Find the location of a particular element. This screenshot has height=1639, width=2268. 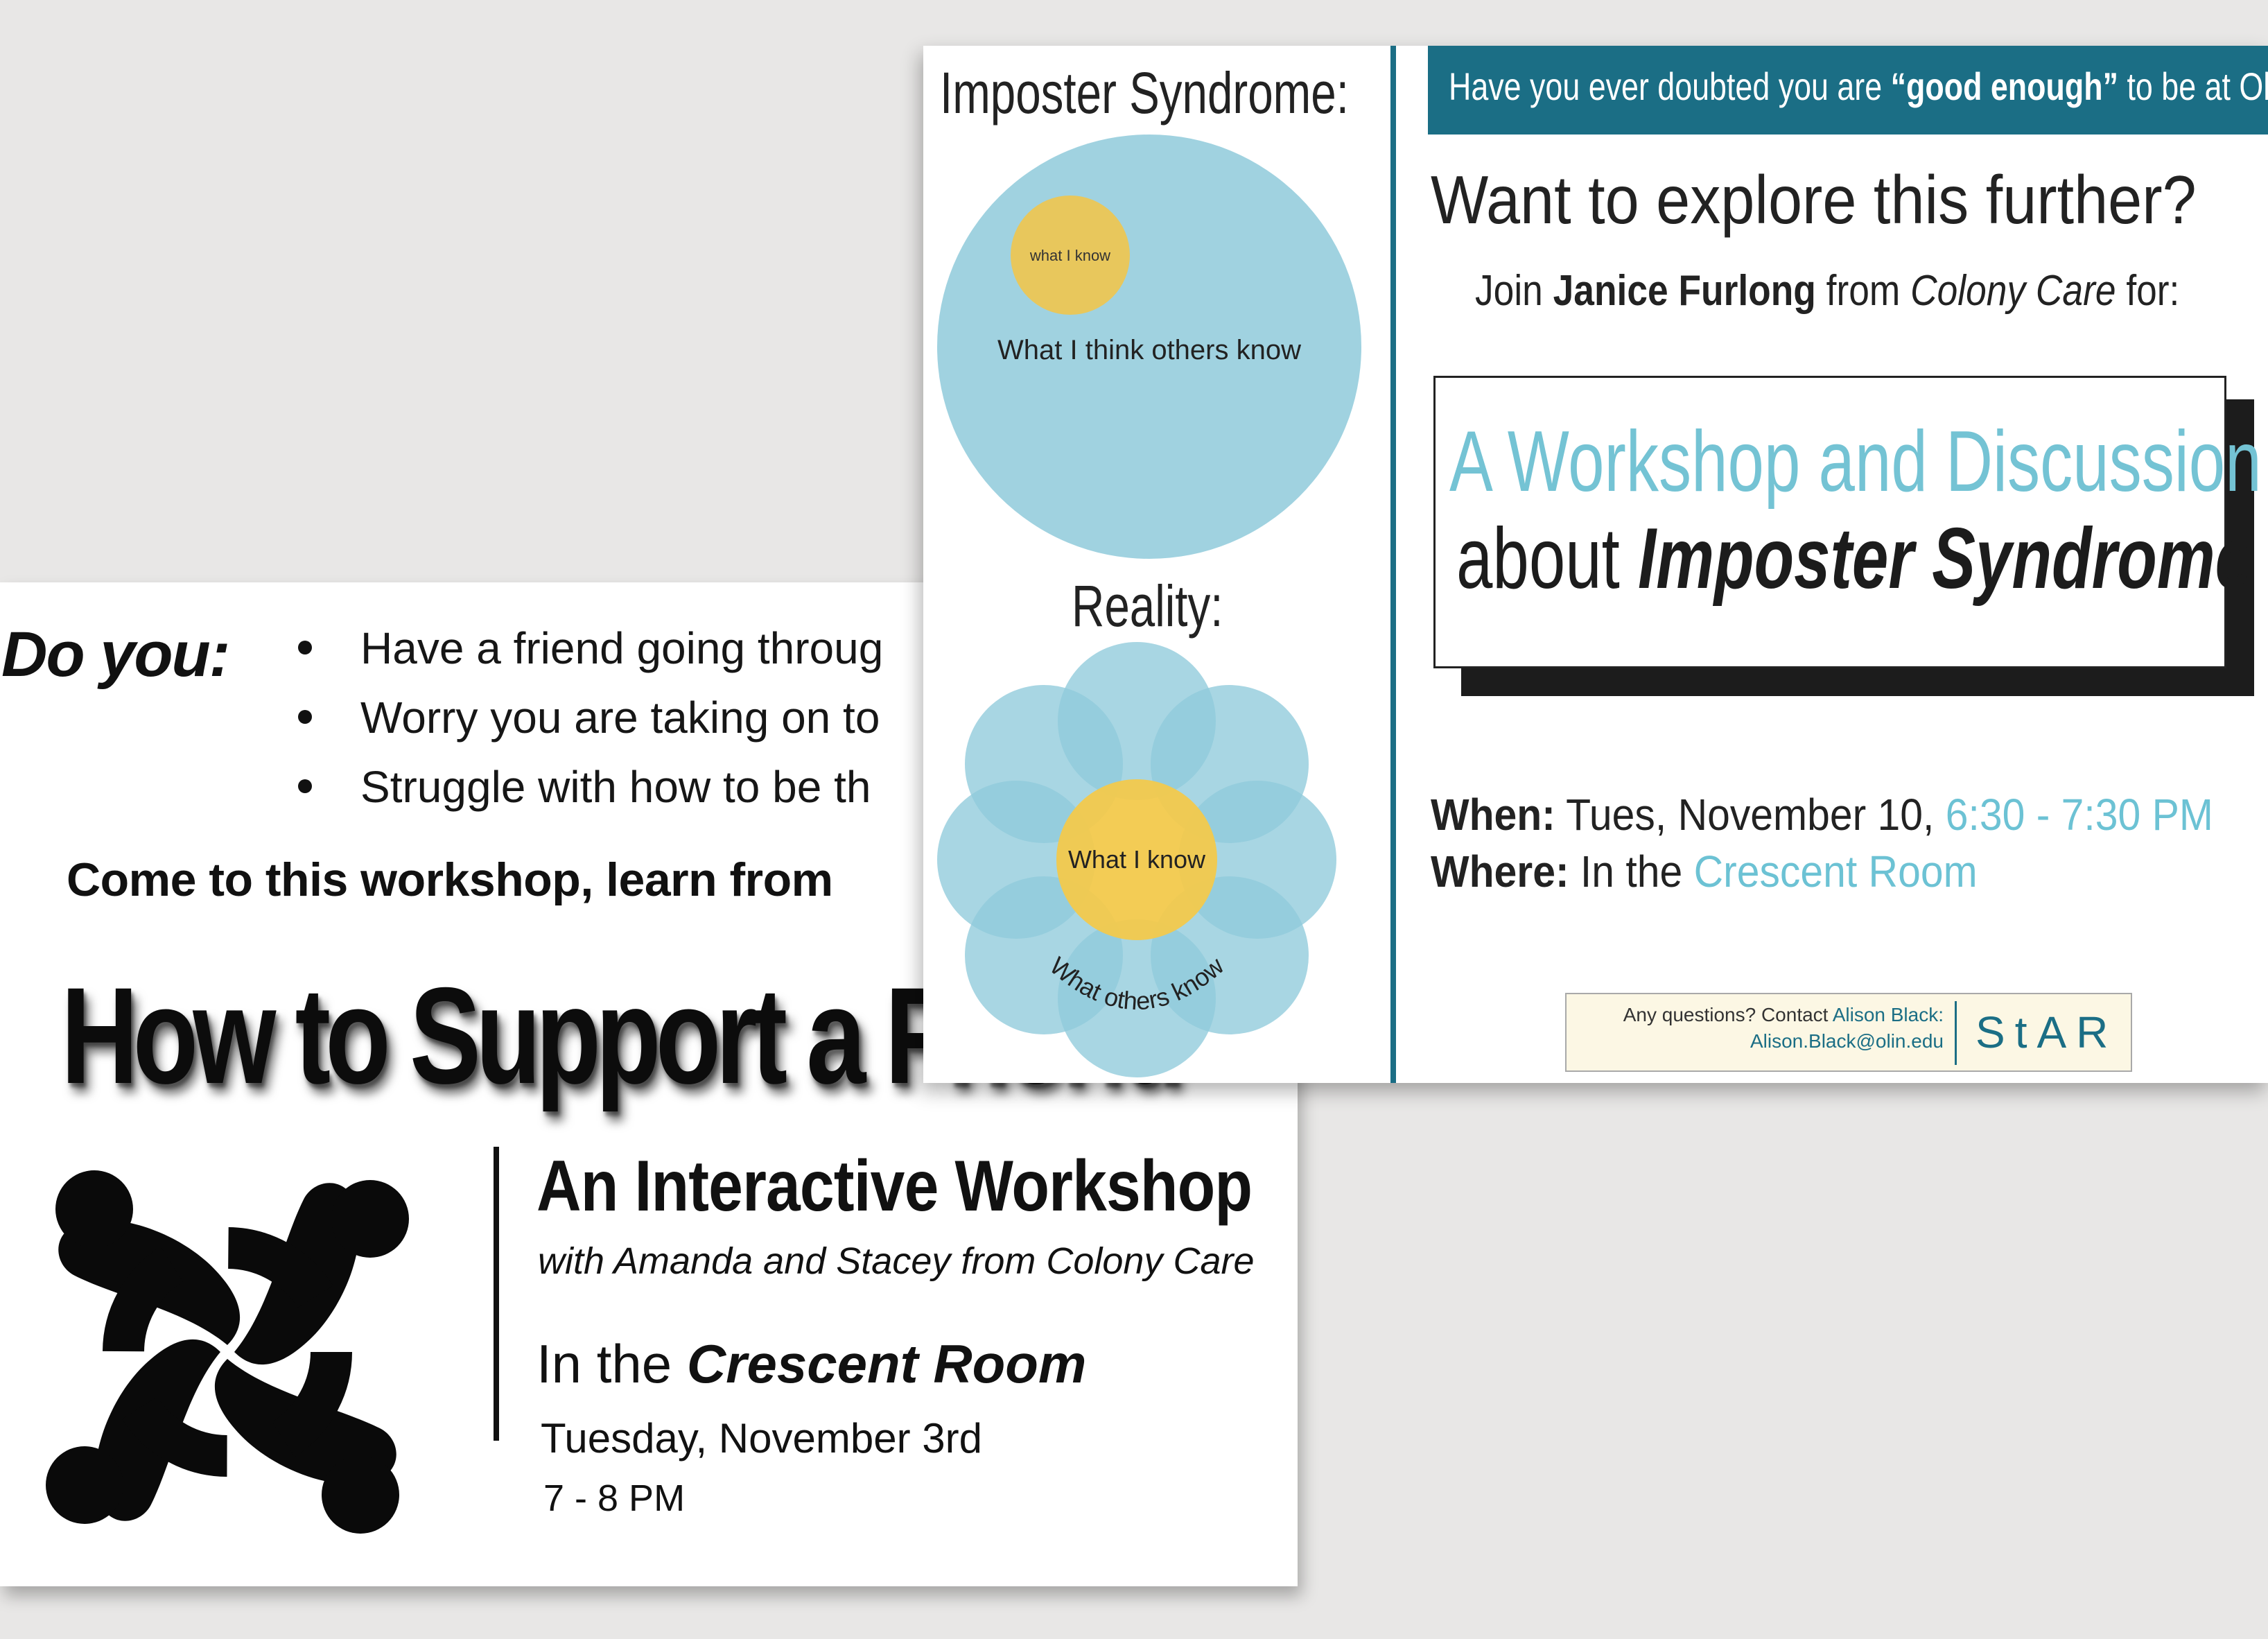

where-room: Crescent Room is located at coordinates (1835, 871).